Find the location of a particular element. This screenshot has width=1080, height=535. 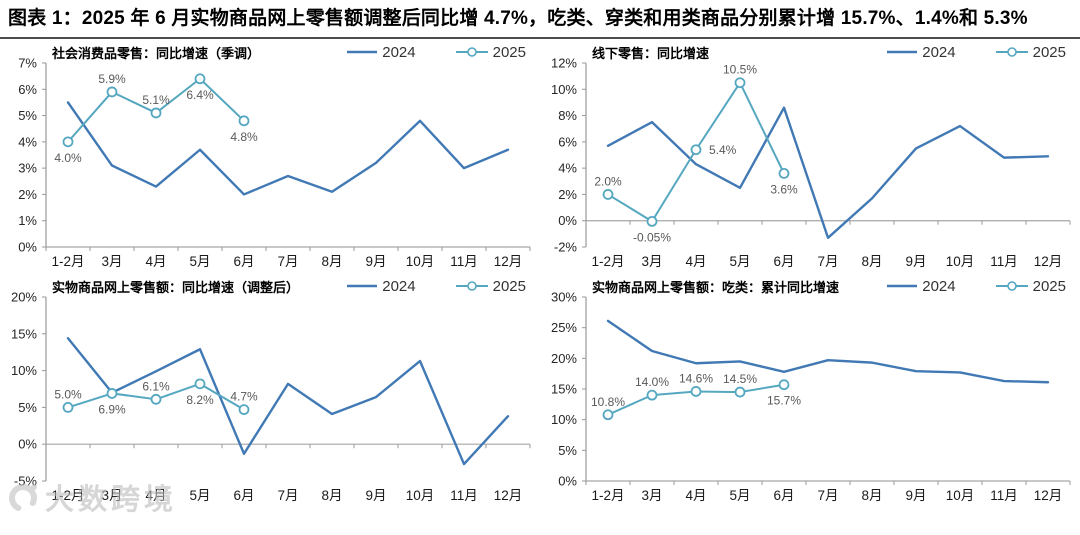

svg-text: -0.05% is located at coordinates (652, 237).